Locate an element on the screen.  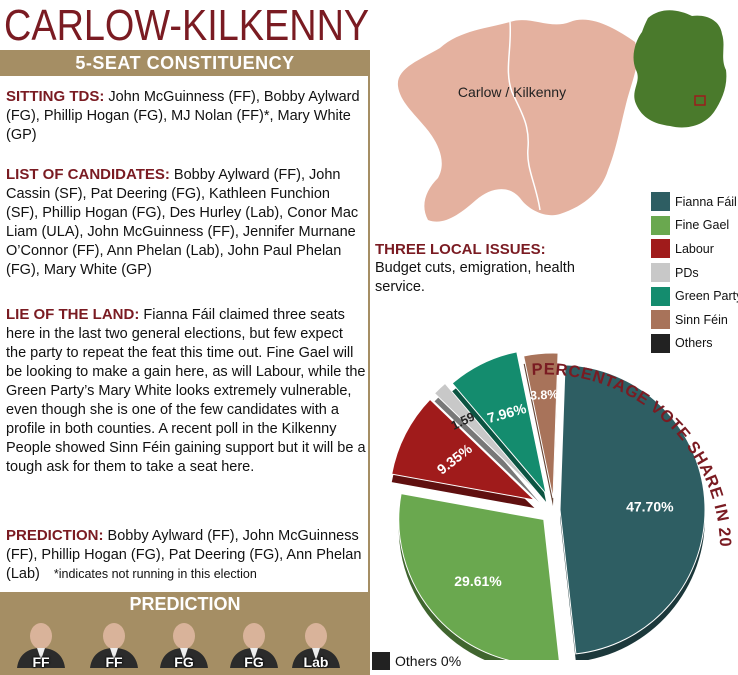
sitting-tds-label: SITTING TDS: is located at coordinates (55, 96).